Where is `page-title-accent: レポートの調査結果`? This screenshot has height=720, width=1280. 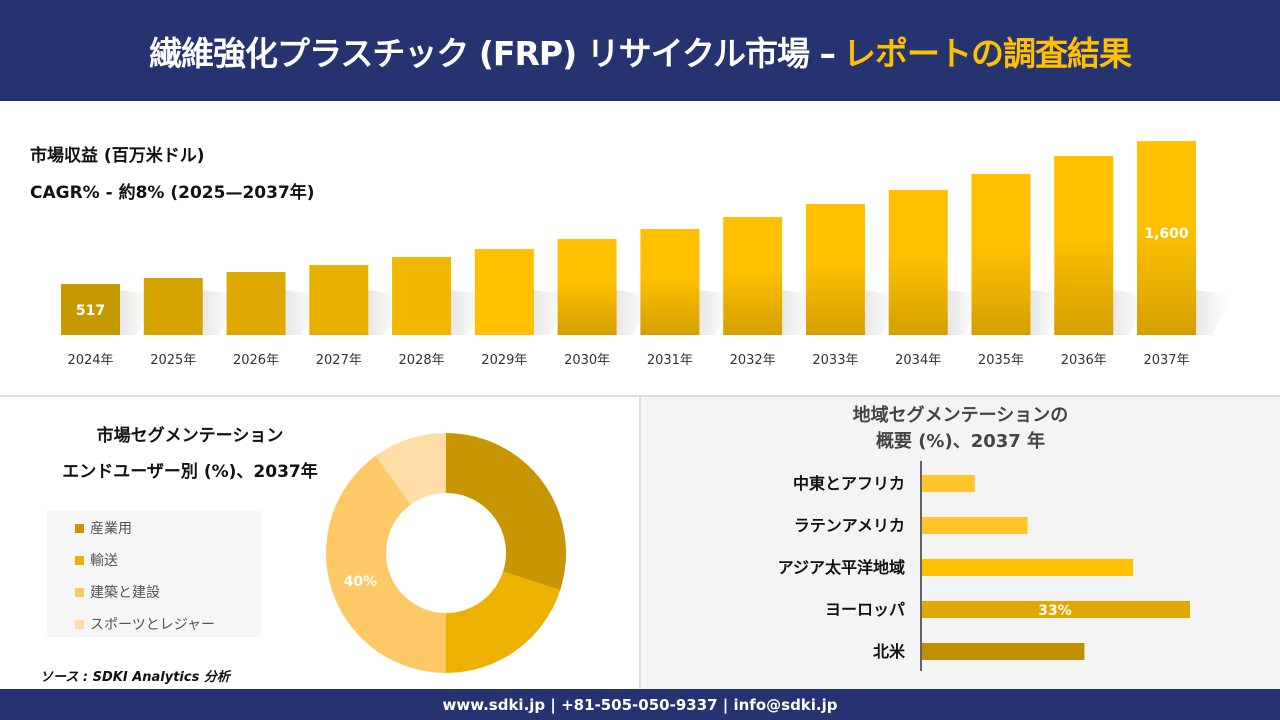
page-title-accent: レポートの調査結果 is located at coordinates (987, 53).